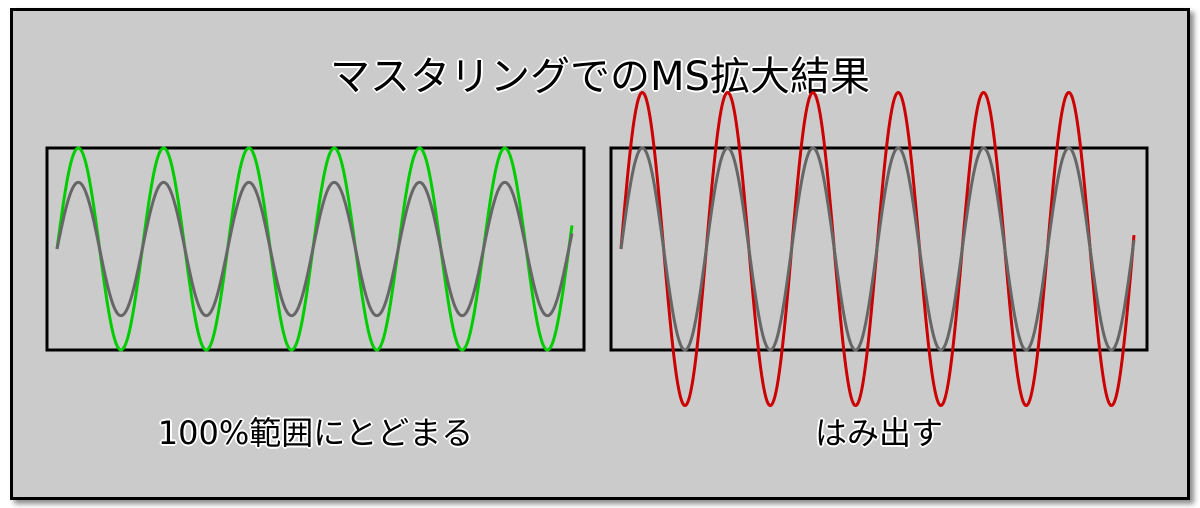 The image size is (1200, 508). What do you see at coordinates (600, 77) in the screenshot?
I see `diagram-title: マスタリングでのMS拡大結果` at bounding box center [600, 77].